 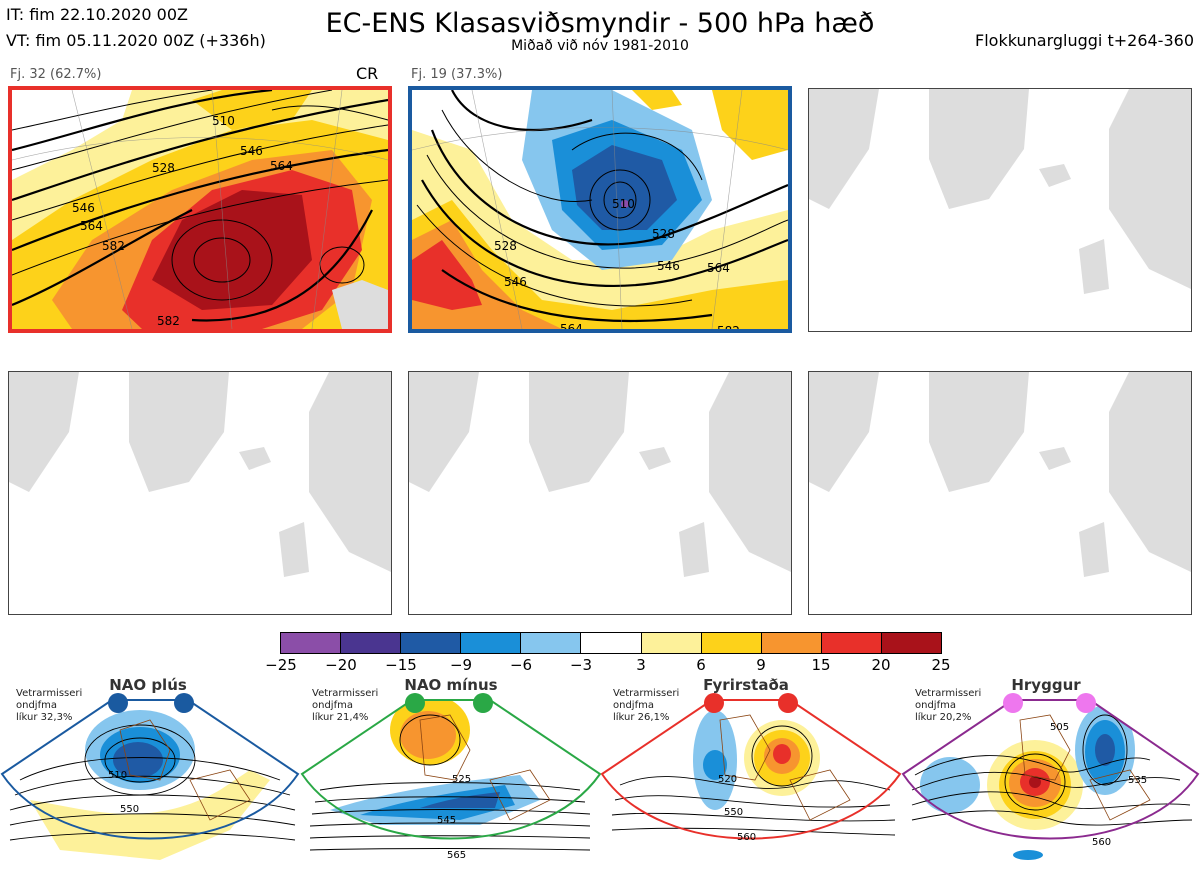 What do you see at coordinates (456, 855) in the screenshot?
I see `contour-label: 565` at bounding box center [456, 855].